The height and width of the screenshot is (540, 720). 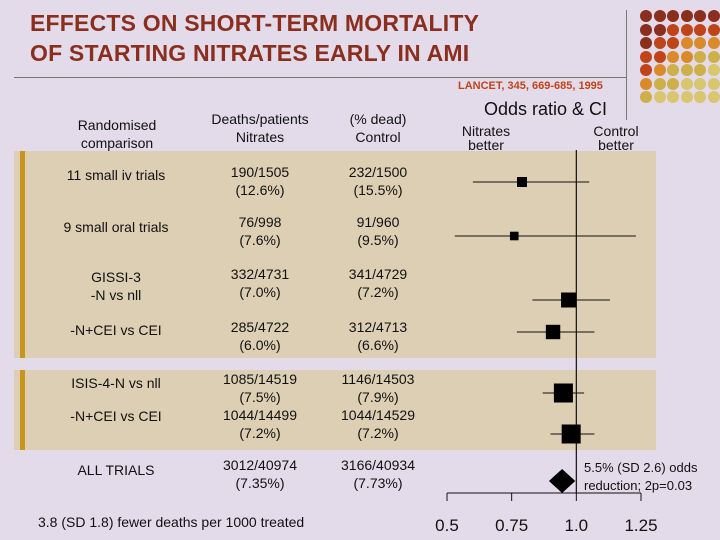 I want to click on row-nitrates-count: 332/4731, so click(x=260, y=274).